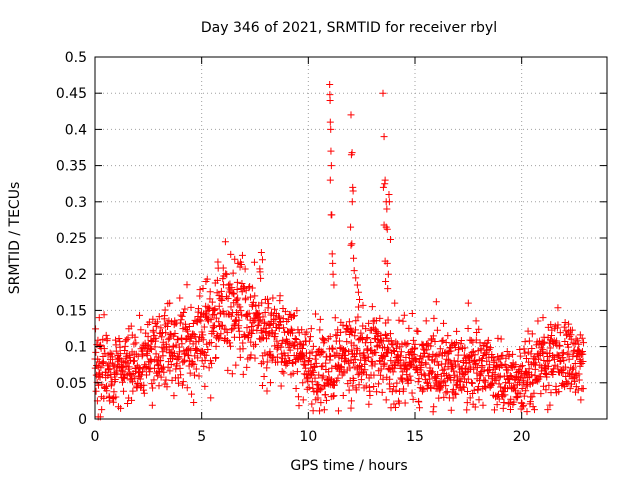  What do you see at coordinates (76, 348) in the screenshot?
I see `y-tick-label: 0.1` at bounding box center [76, 348].